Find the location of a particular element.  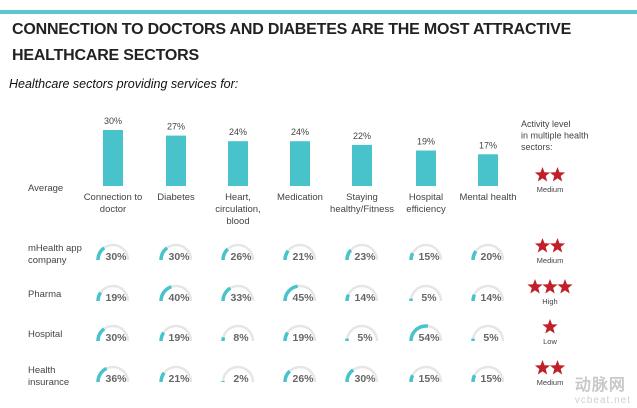

activity-header: sectors: is located at coordinates (537, 147).